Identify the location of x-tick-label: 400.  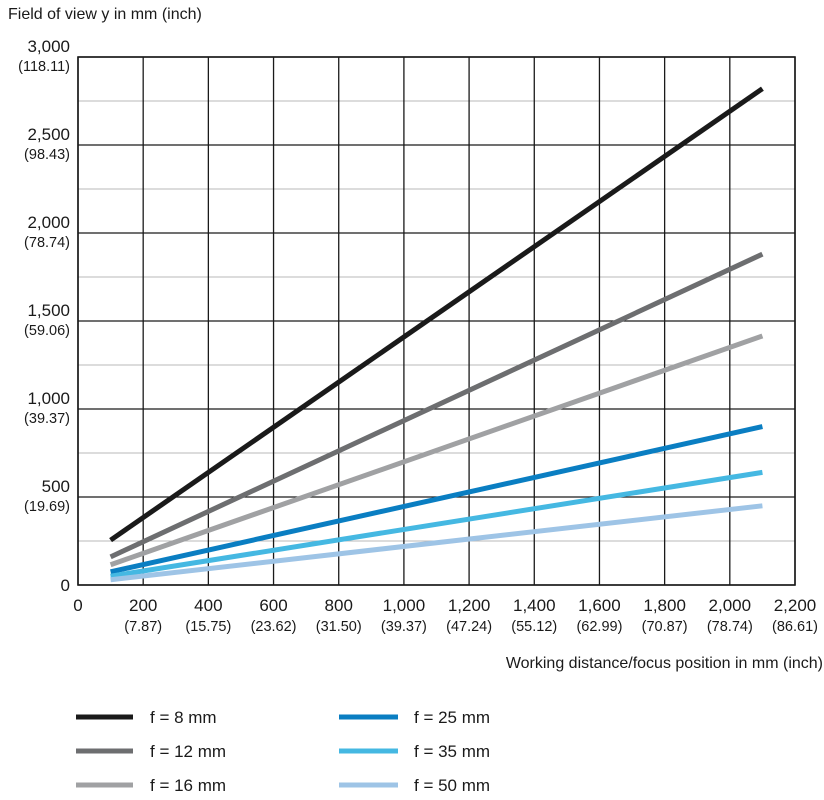
(208, 605).